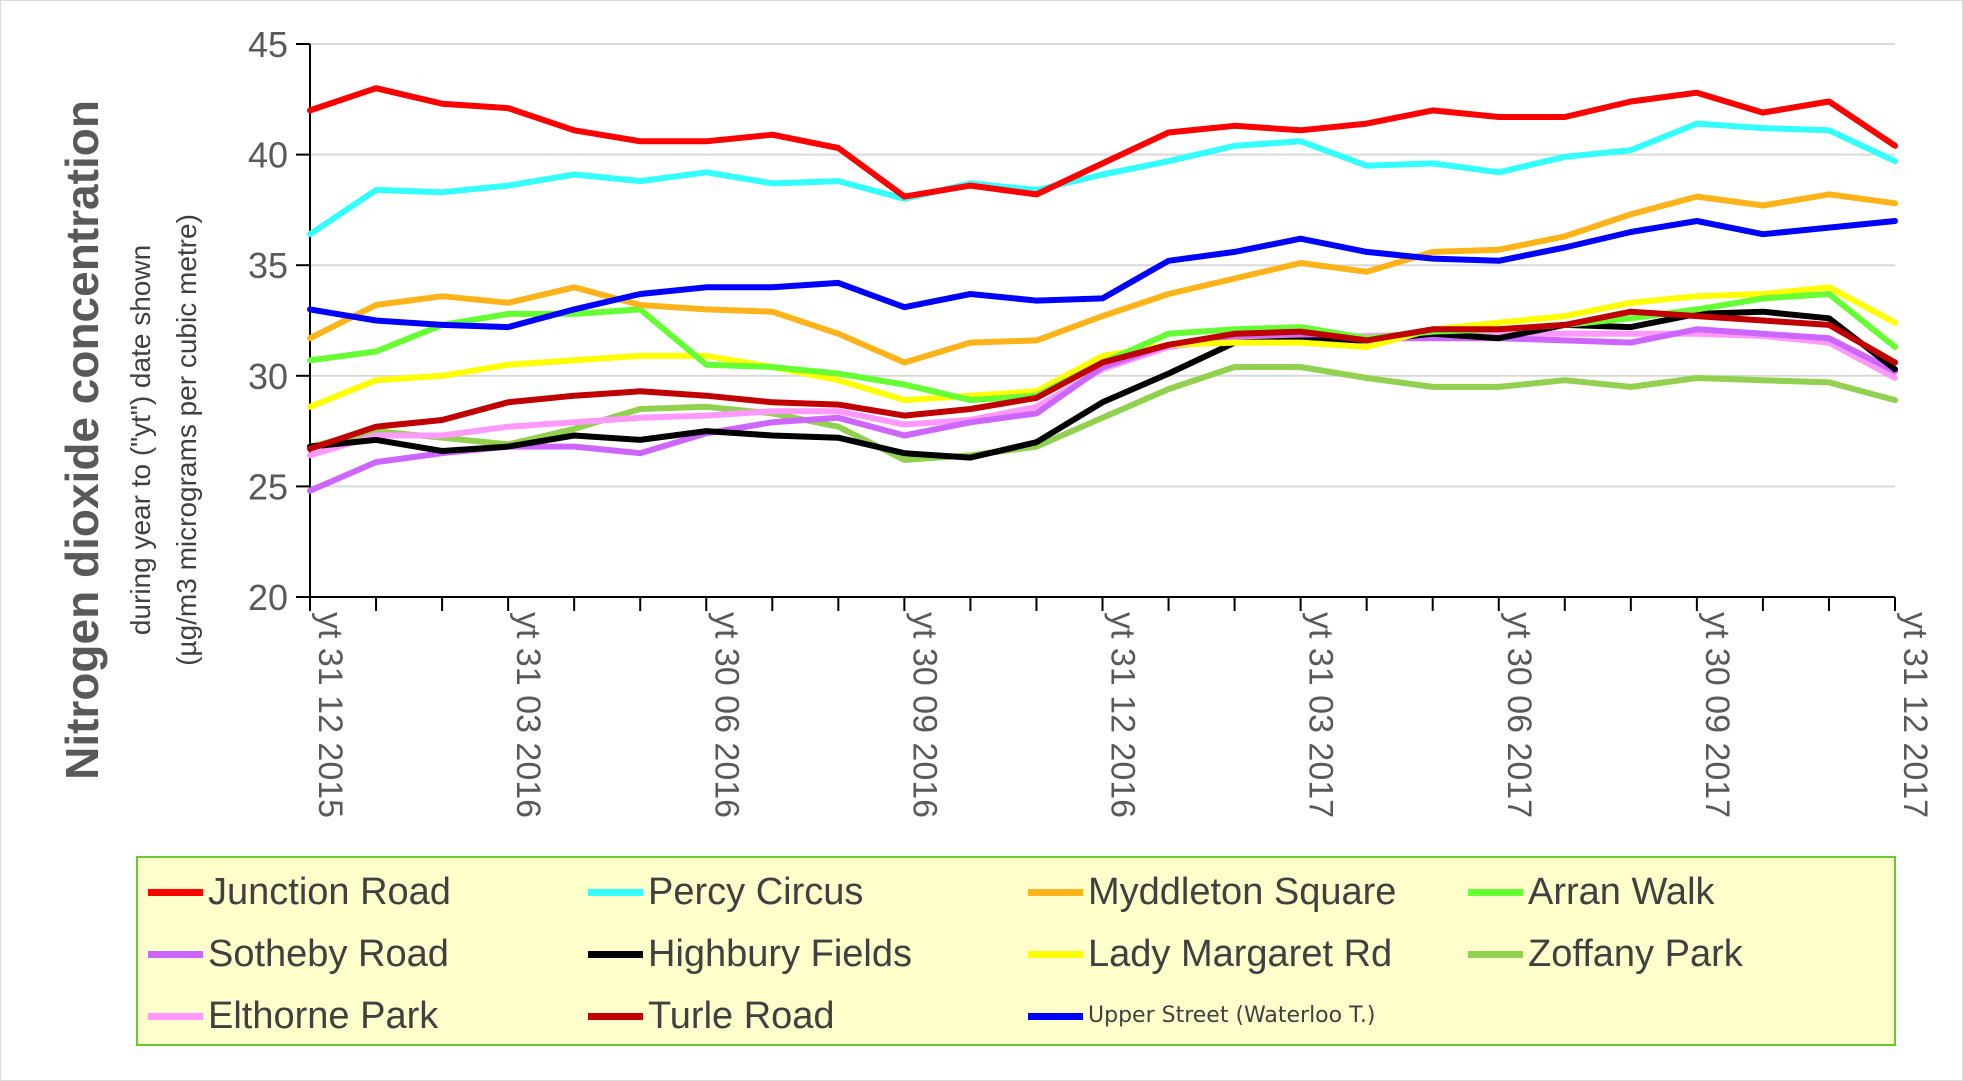  Describe the element at coordinates (268, 44) in the screenshot. I see `y-tick-label: 45` at that location.